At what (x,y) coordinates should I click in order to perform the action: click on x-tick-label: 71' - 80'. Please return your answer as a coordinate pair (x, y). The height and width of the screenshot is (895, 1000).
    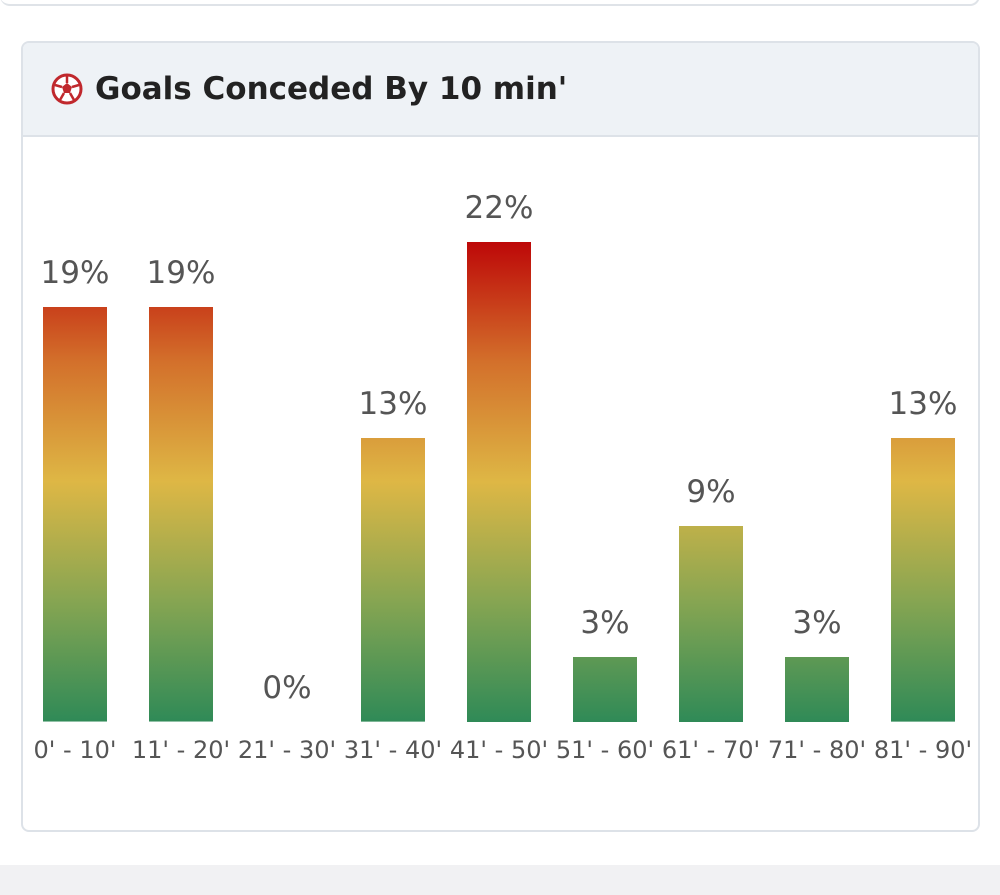
    Looking at the image, I should click on (817, 750).